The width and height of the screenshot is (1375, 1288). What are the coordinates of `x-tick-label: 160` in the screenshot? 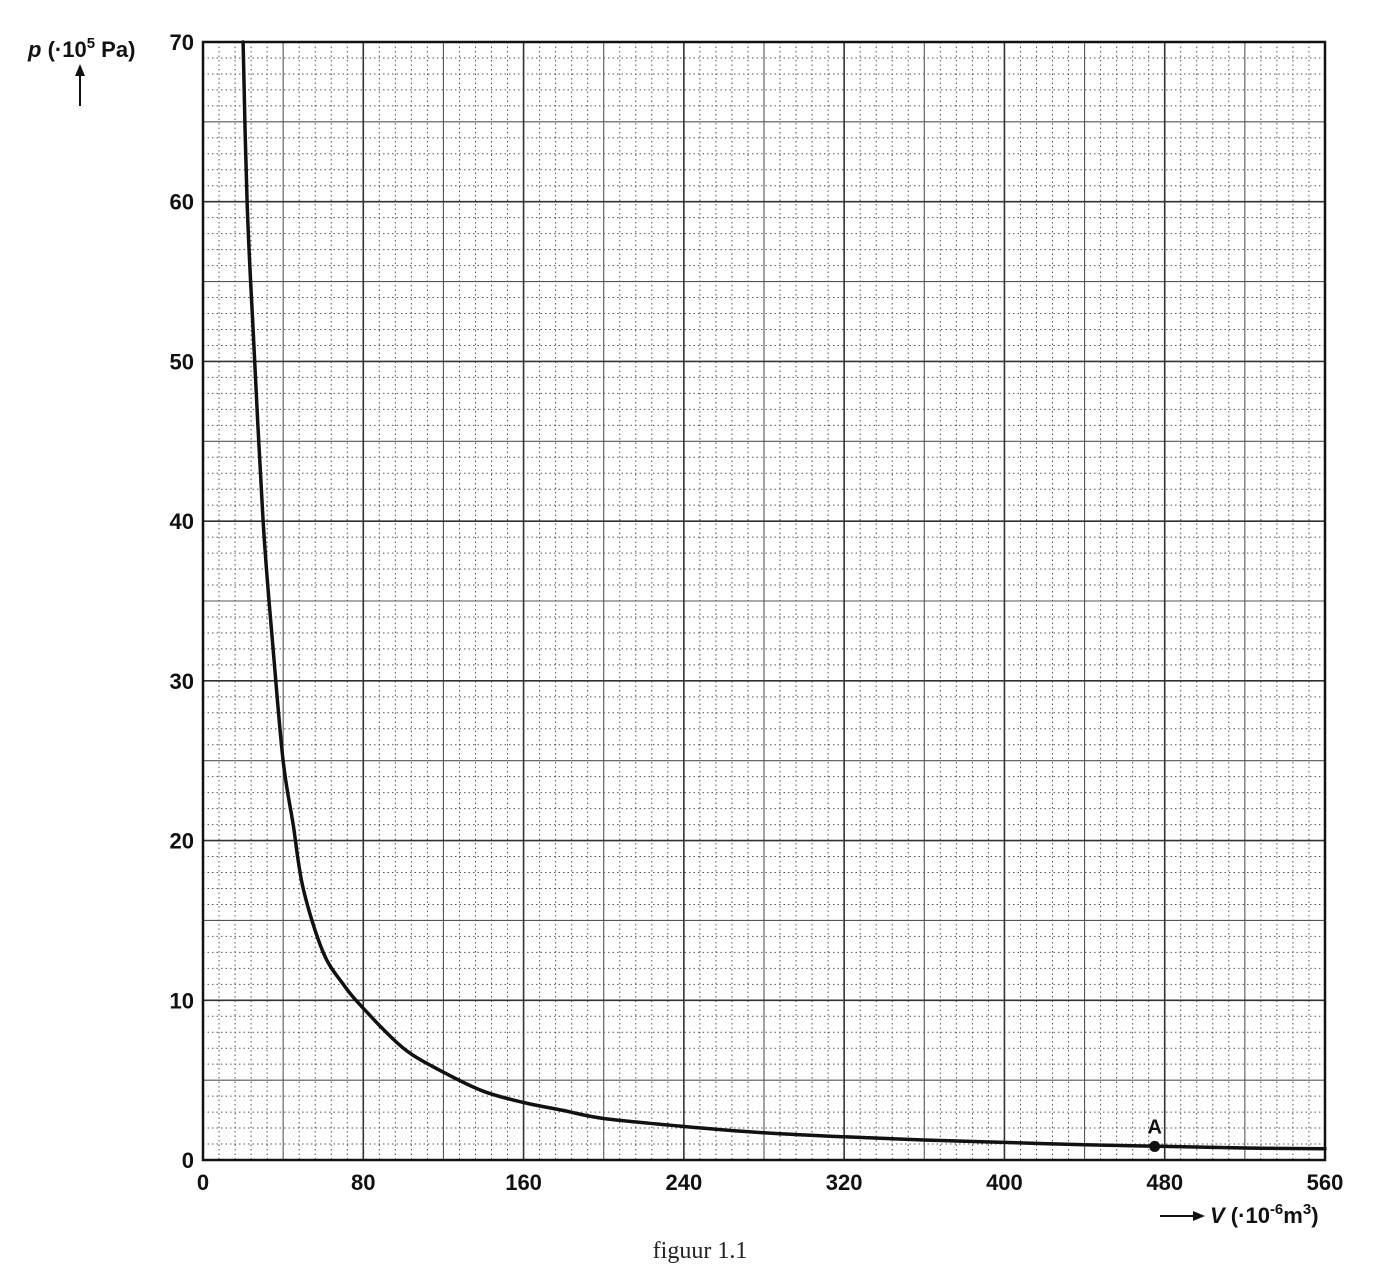 It's located at (523, 1182).